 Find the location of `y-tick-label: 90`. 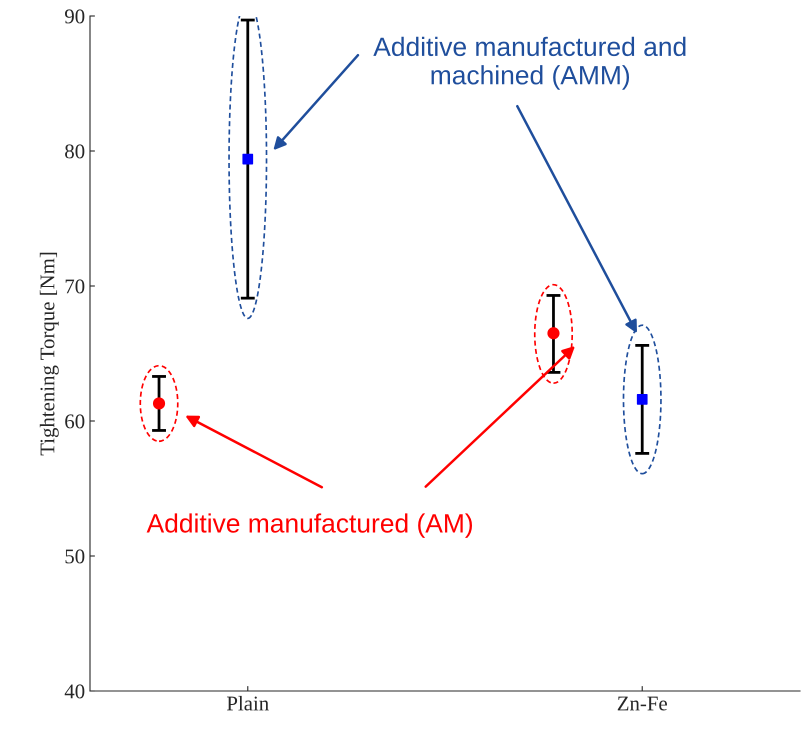

y-tick-label: 90 is located at coordinates (74, 16).